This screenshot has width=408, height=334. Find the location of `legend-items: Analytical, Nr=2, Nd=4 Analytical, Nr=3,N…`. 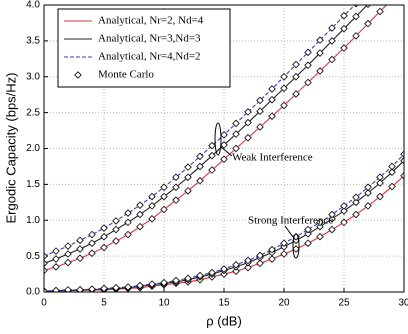

legend-items: Analytical, Nr=2, Nd=4 Analytical, Nr=3,N… is located at coordinates (134, 48).